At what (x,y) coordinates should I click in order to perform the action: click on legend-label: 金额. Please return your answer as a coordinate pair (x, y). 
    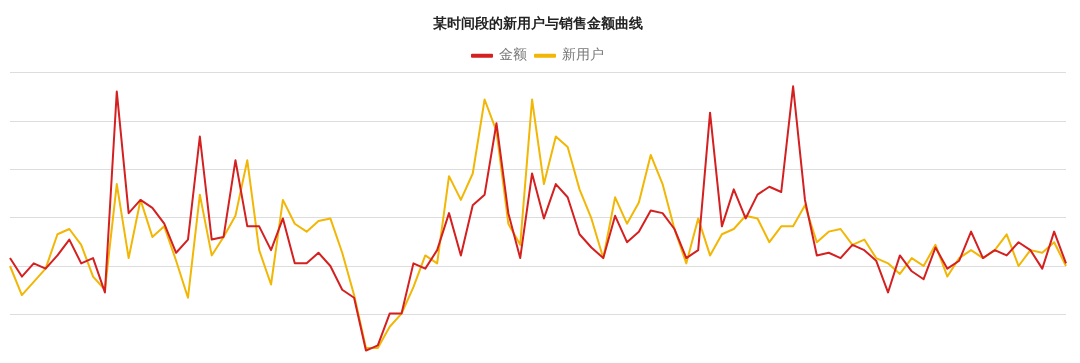
    Looking at the image, I should click on (513, 54).